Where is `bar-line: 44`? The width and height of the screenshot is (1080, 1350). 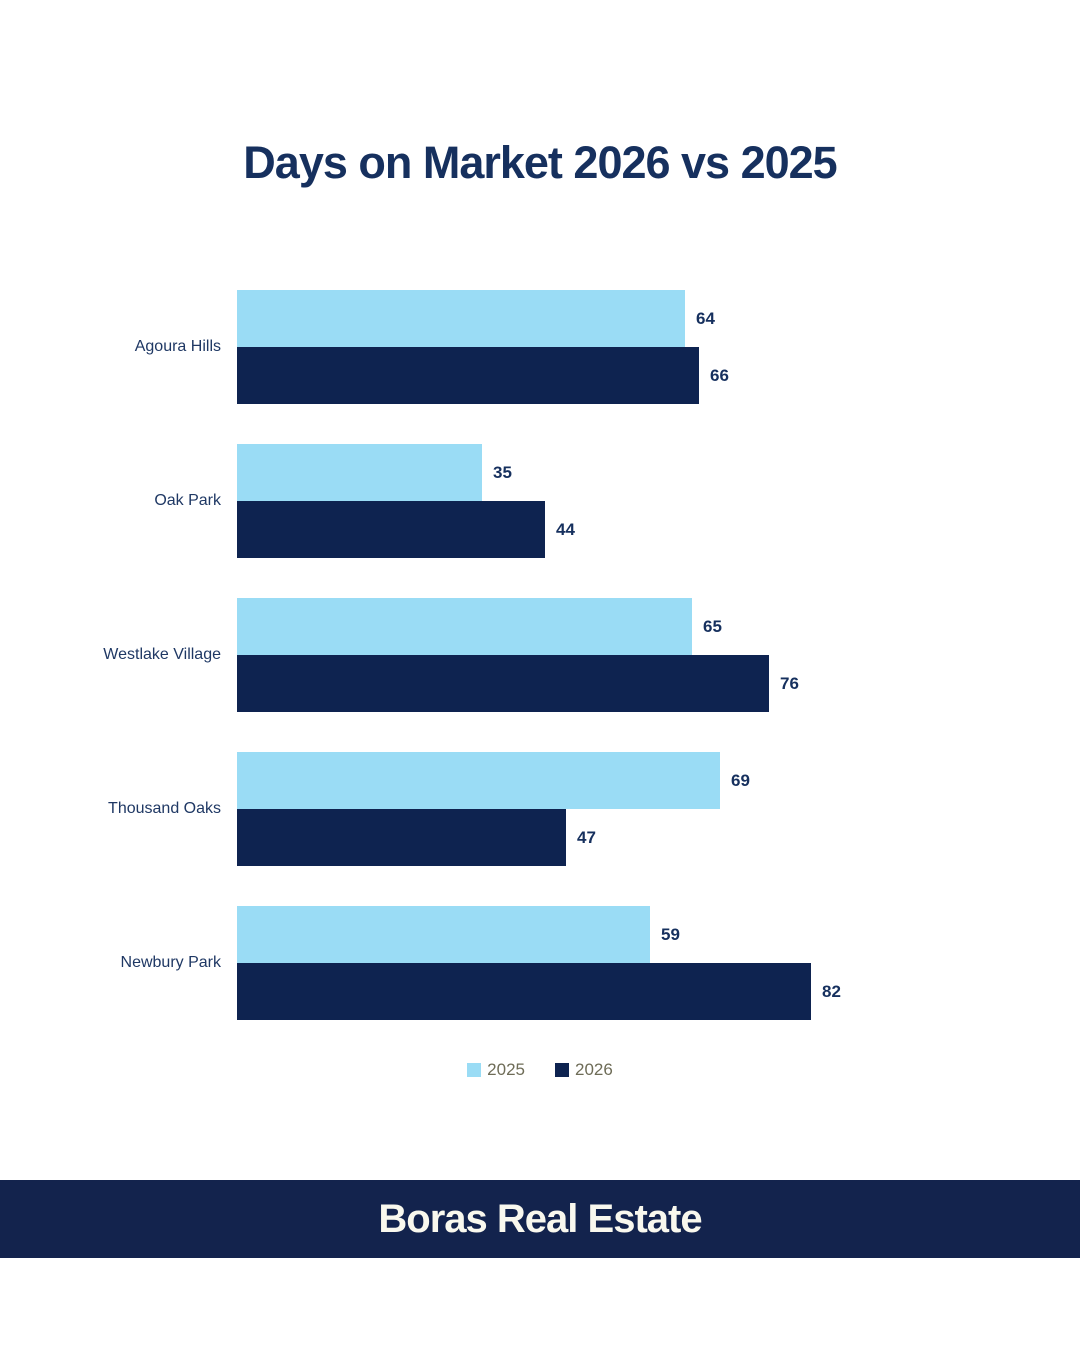 bar-line: 44 is located at coordinates (406, 529).